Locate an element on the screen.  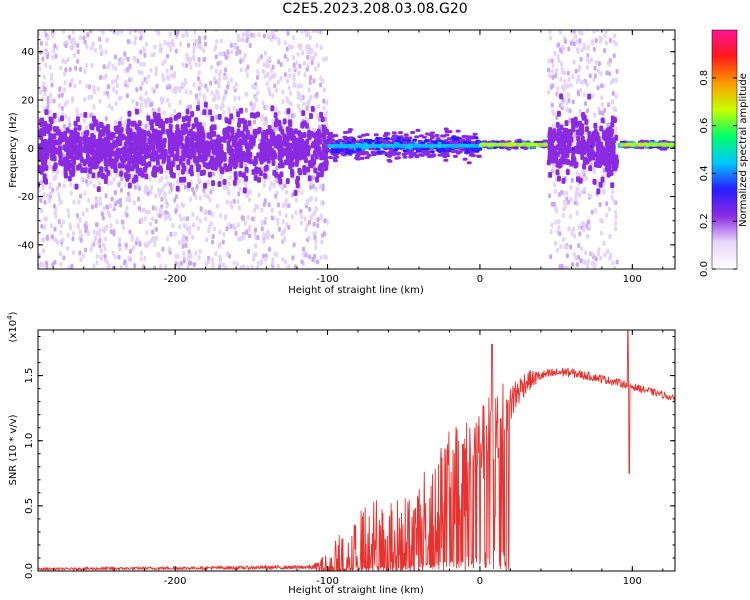
spectrogram-y-tick-label: 0 is located at coordinates (31, 149).